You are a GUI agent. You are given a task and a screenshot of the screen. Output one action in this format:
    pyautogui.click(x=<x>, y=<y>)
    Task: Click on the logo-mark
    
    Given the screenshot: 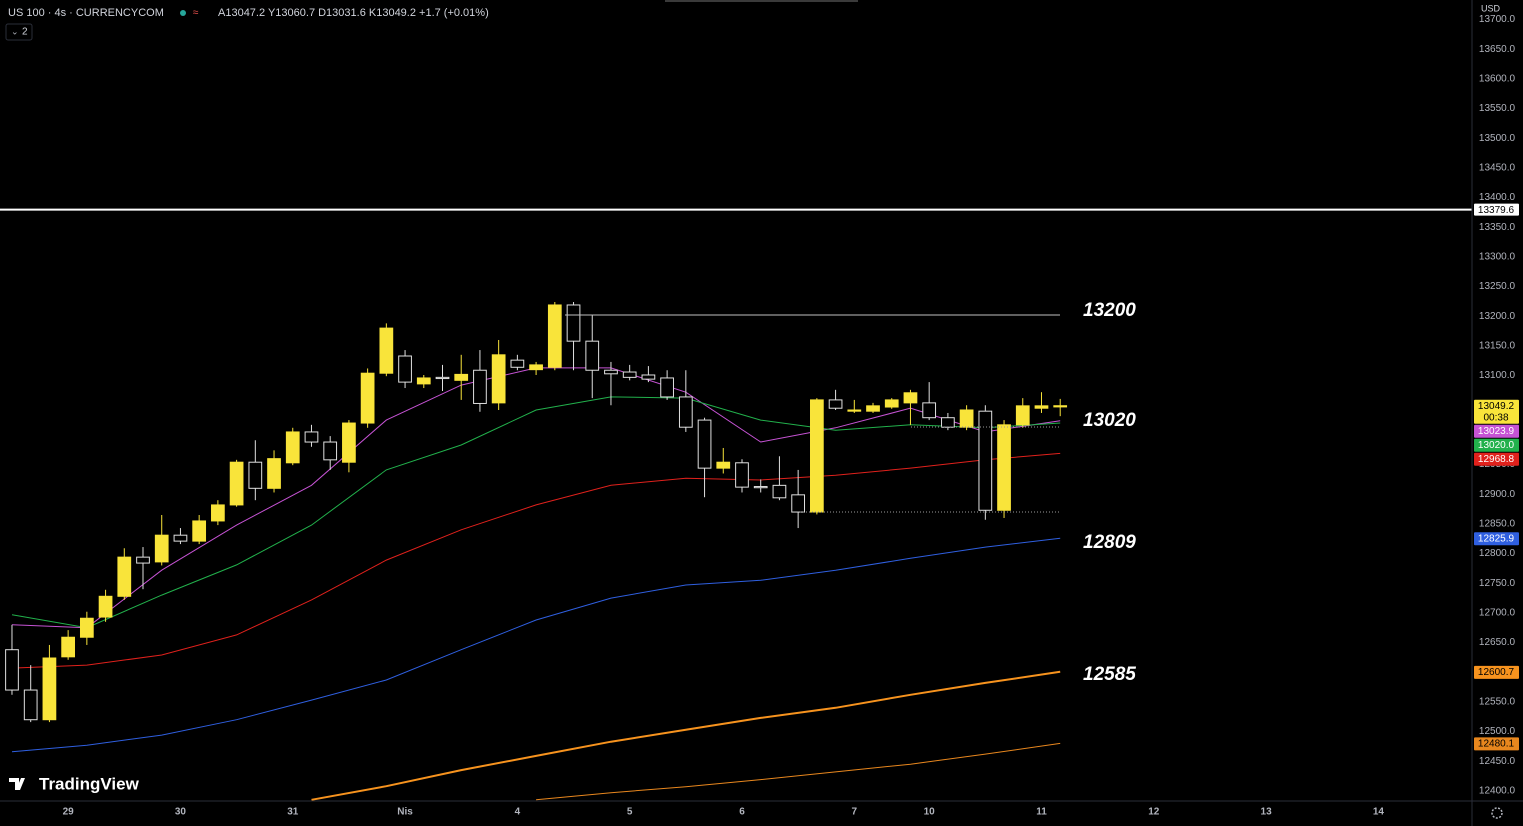 What is the action you would take?
    pyautogui.click(x=17, y=784)
    